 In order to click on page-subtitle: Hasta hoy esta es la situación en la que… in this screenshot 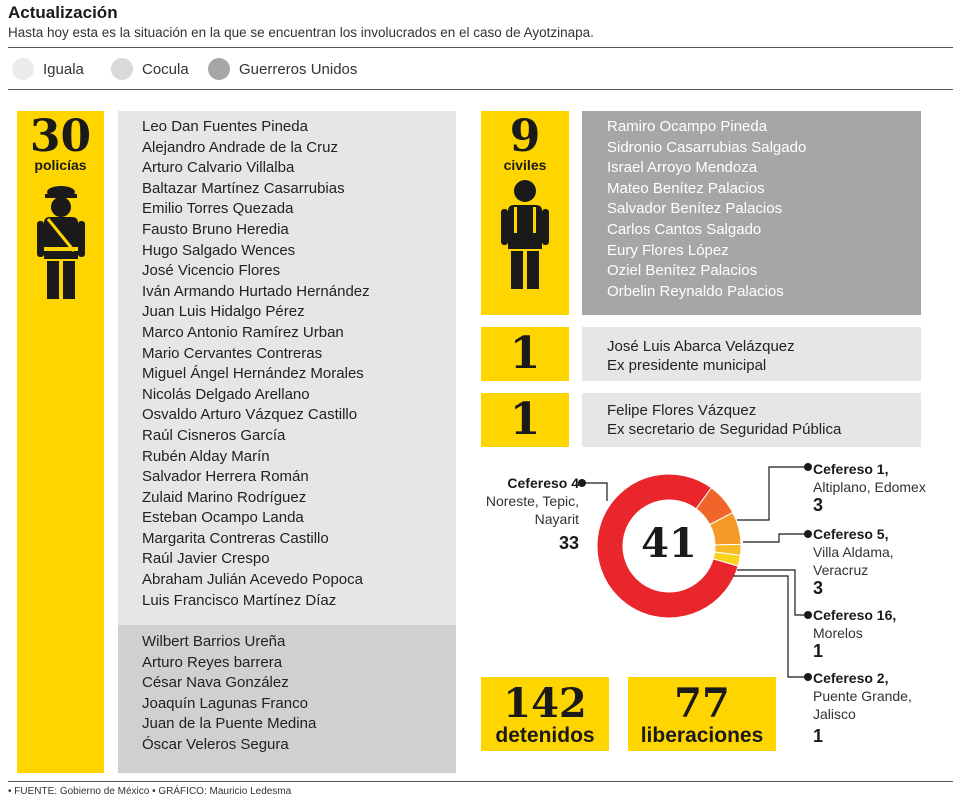, I will do `click(301, 32)`.